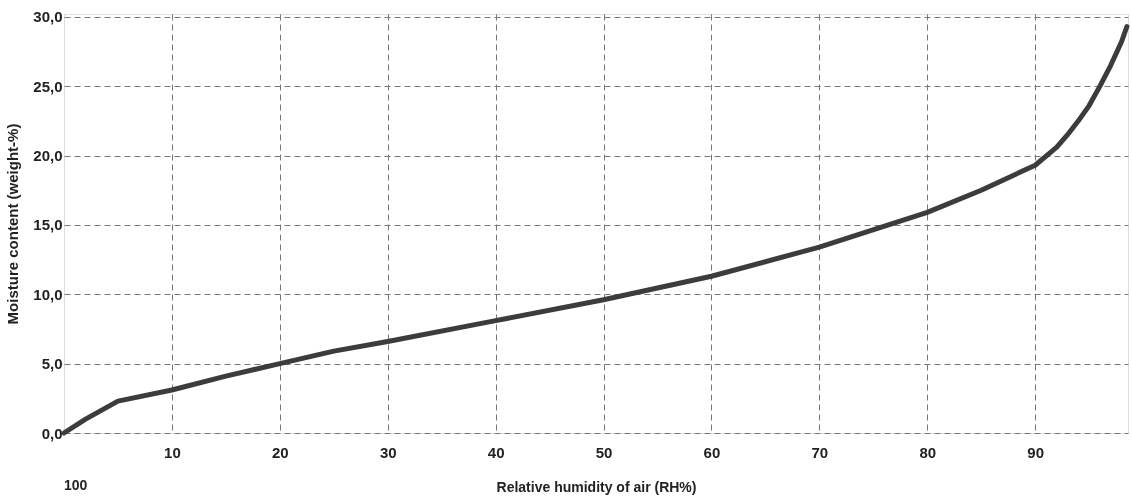 This screenshot has width=1132, height=499. What do you see at coordinates (388, 452) in the screenshot?
I see `x-tick-label: 30` at bounding box center [388, 452].